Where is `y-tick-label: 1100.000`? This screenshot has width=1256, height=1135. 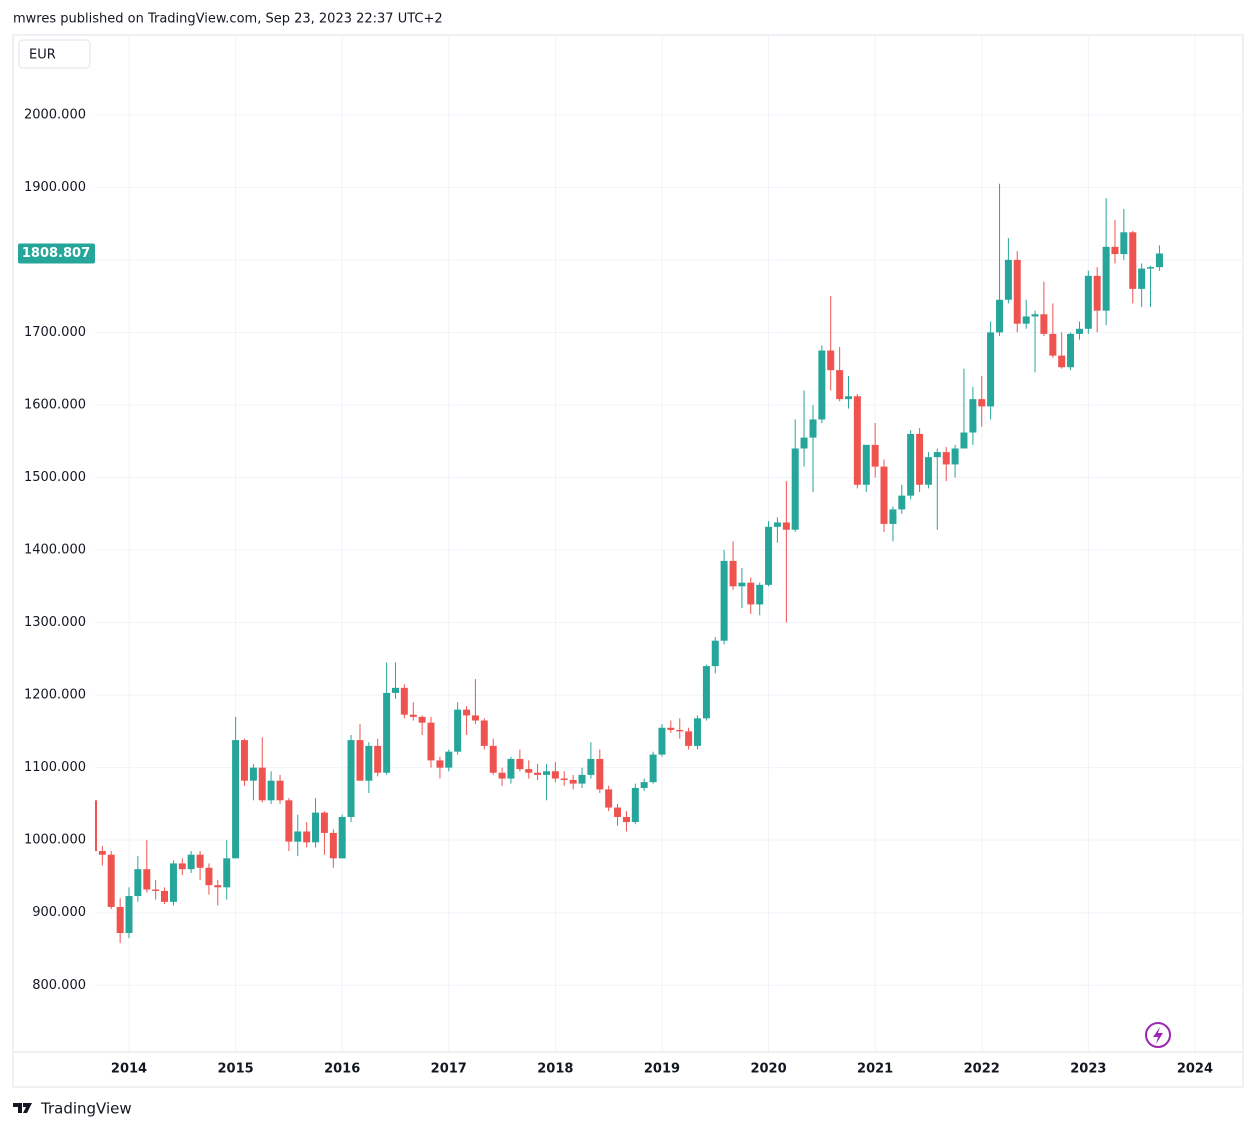
y-tick-label: 1100.000 is located at coordinates (55, 767).